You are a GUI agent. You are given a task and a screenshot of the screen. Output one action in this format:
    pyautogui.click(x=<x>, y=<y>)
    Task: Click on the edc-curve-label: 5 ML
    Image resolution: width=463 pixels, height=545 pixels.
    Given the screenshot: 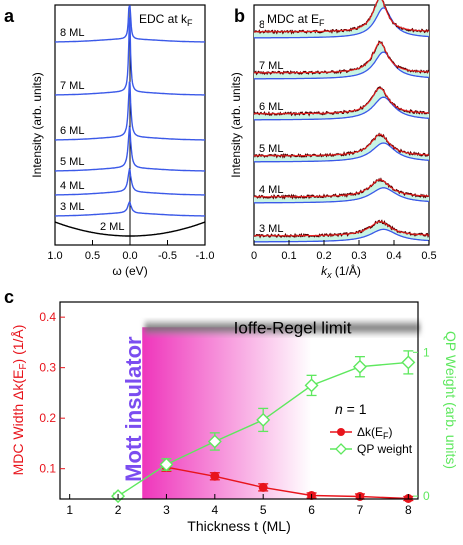 What is the action you would take?
    pyautogui.click(x=72, y=162)
    